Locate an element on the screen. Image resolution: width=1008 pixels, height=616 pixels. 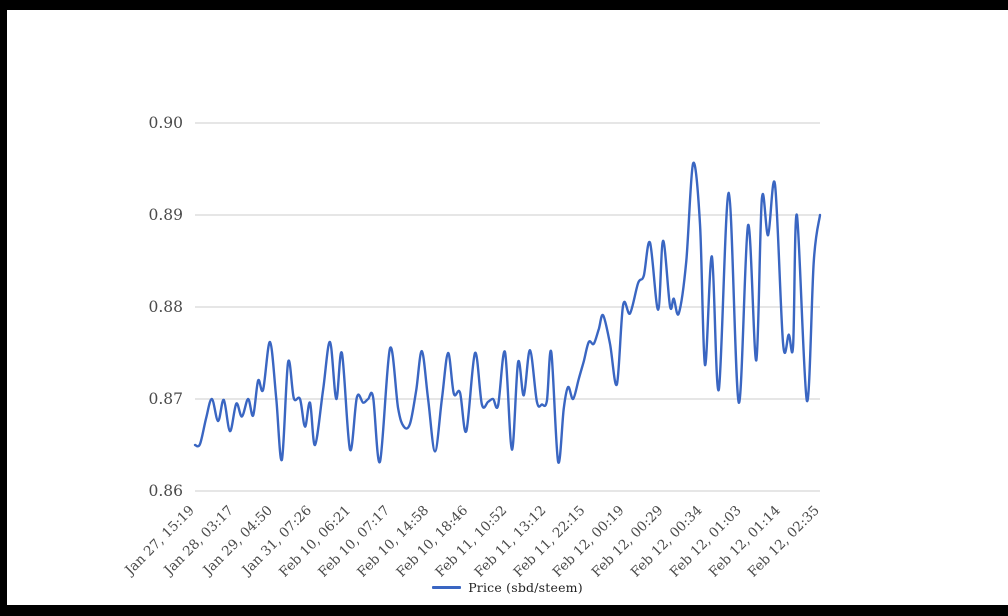
legend-line-swatch is located at coordinates (447, 587).